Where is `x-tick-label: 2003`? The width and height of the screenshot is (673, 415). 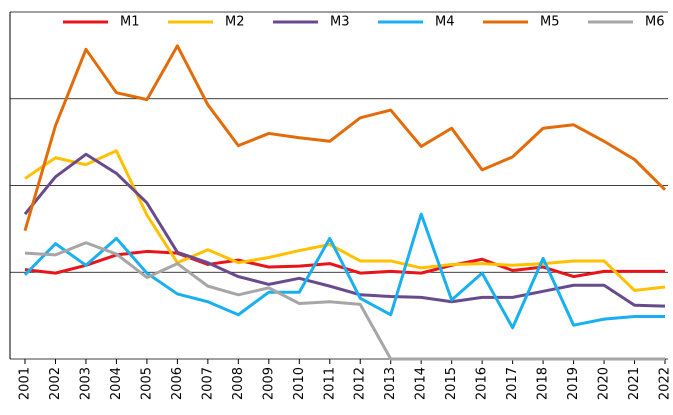 x-tick-label: 2003 is located at coordinates (85, 383).